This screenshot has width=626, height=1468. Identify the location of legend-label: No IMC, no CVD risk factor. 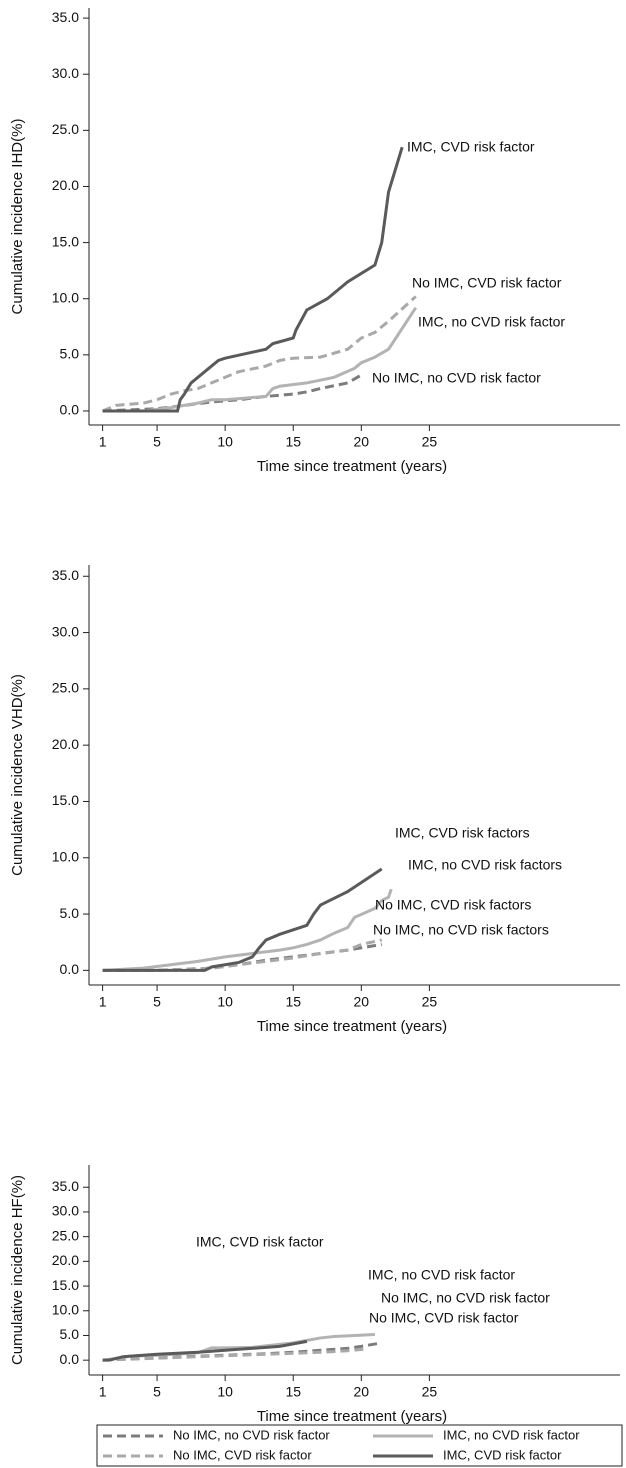
(251, 1434).